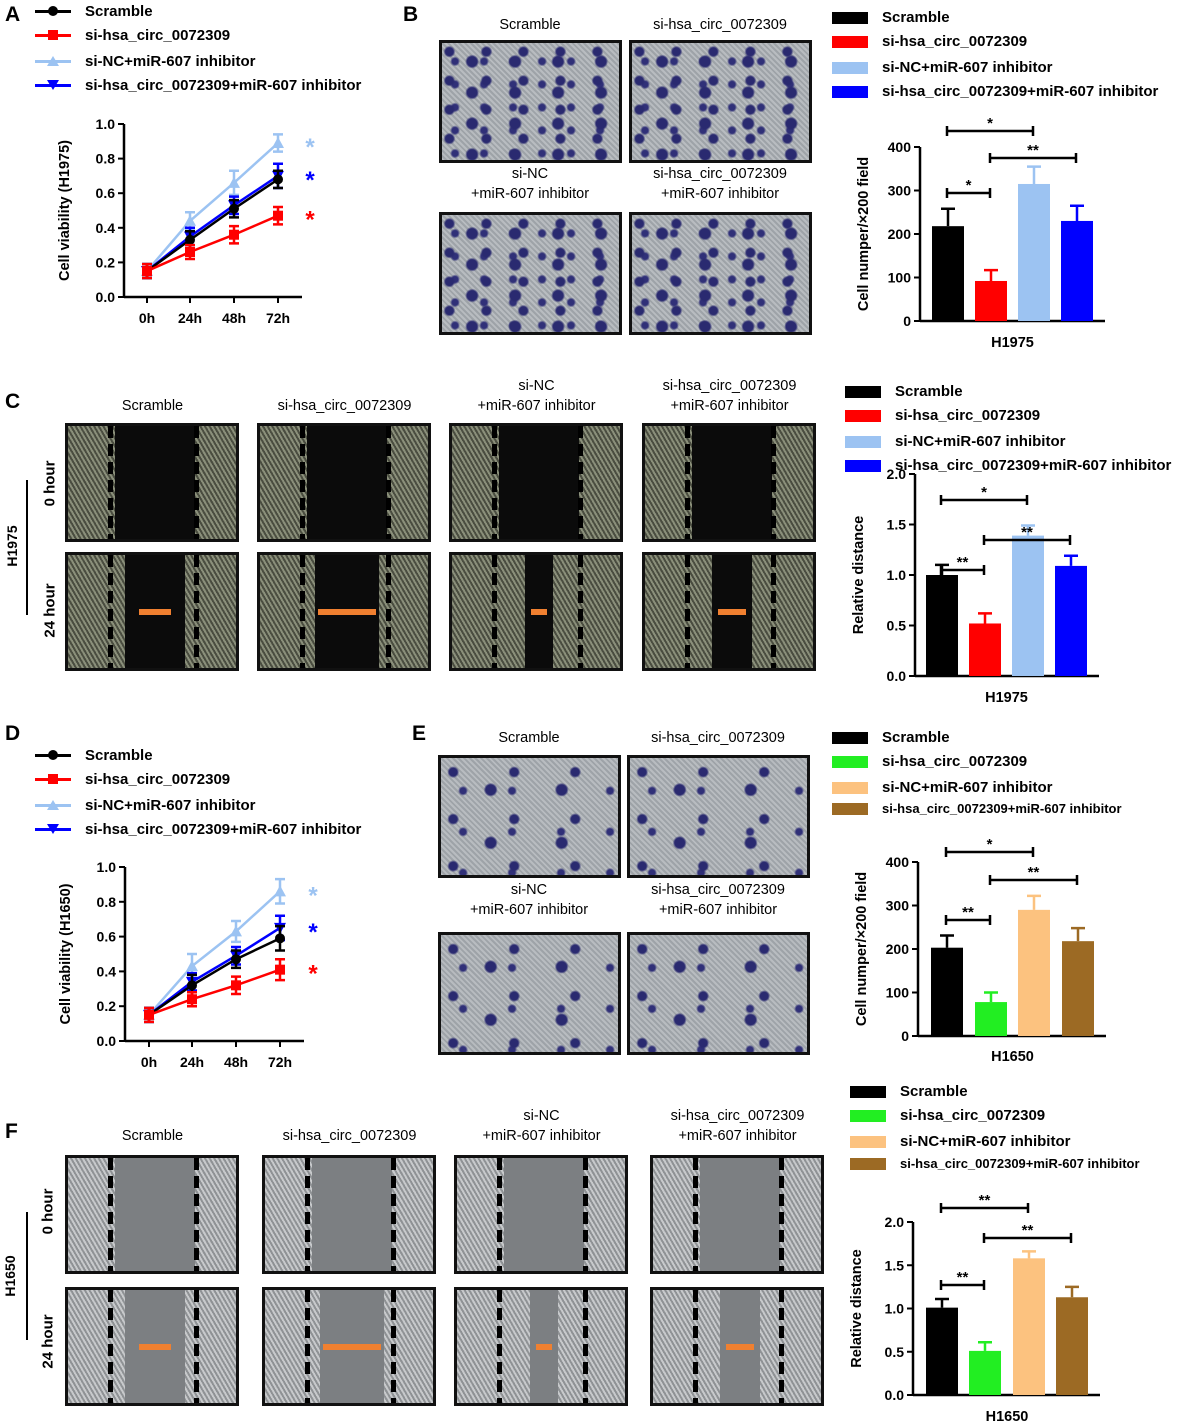 This screenshot has height=1424, width=1200. Describe the element at coordinates (929, 391) in the screenshot. I see `legend-label: Scramble` at that location.